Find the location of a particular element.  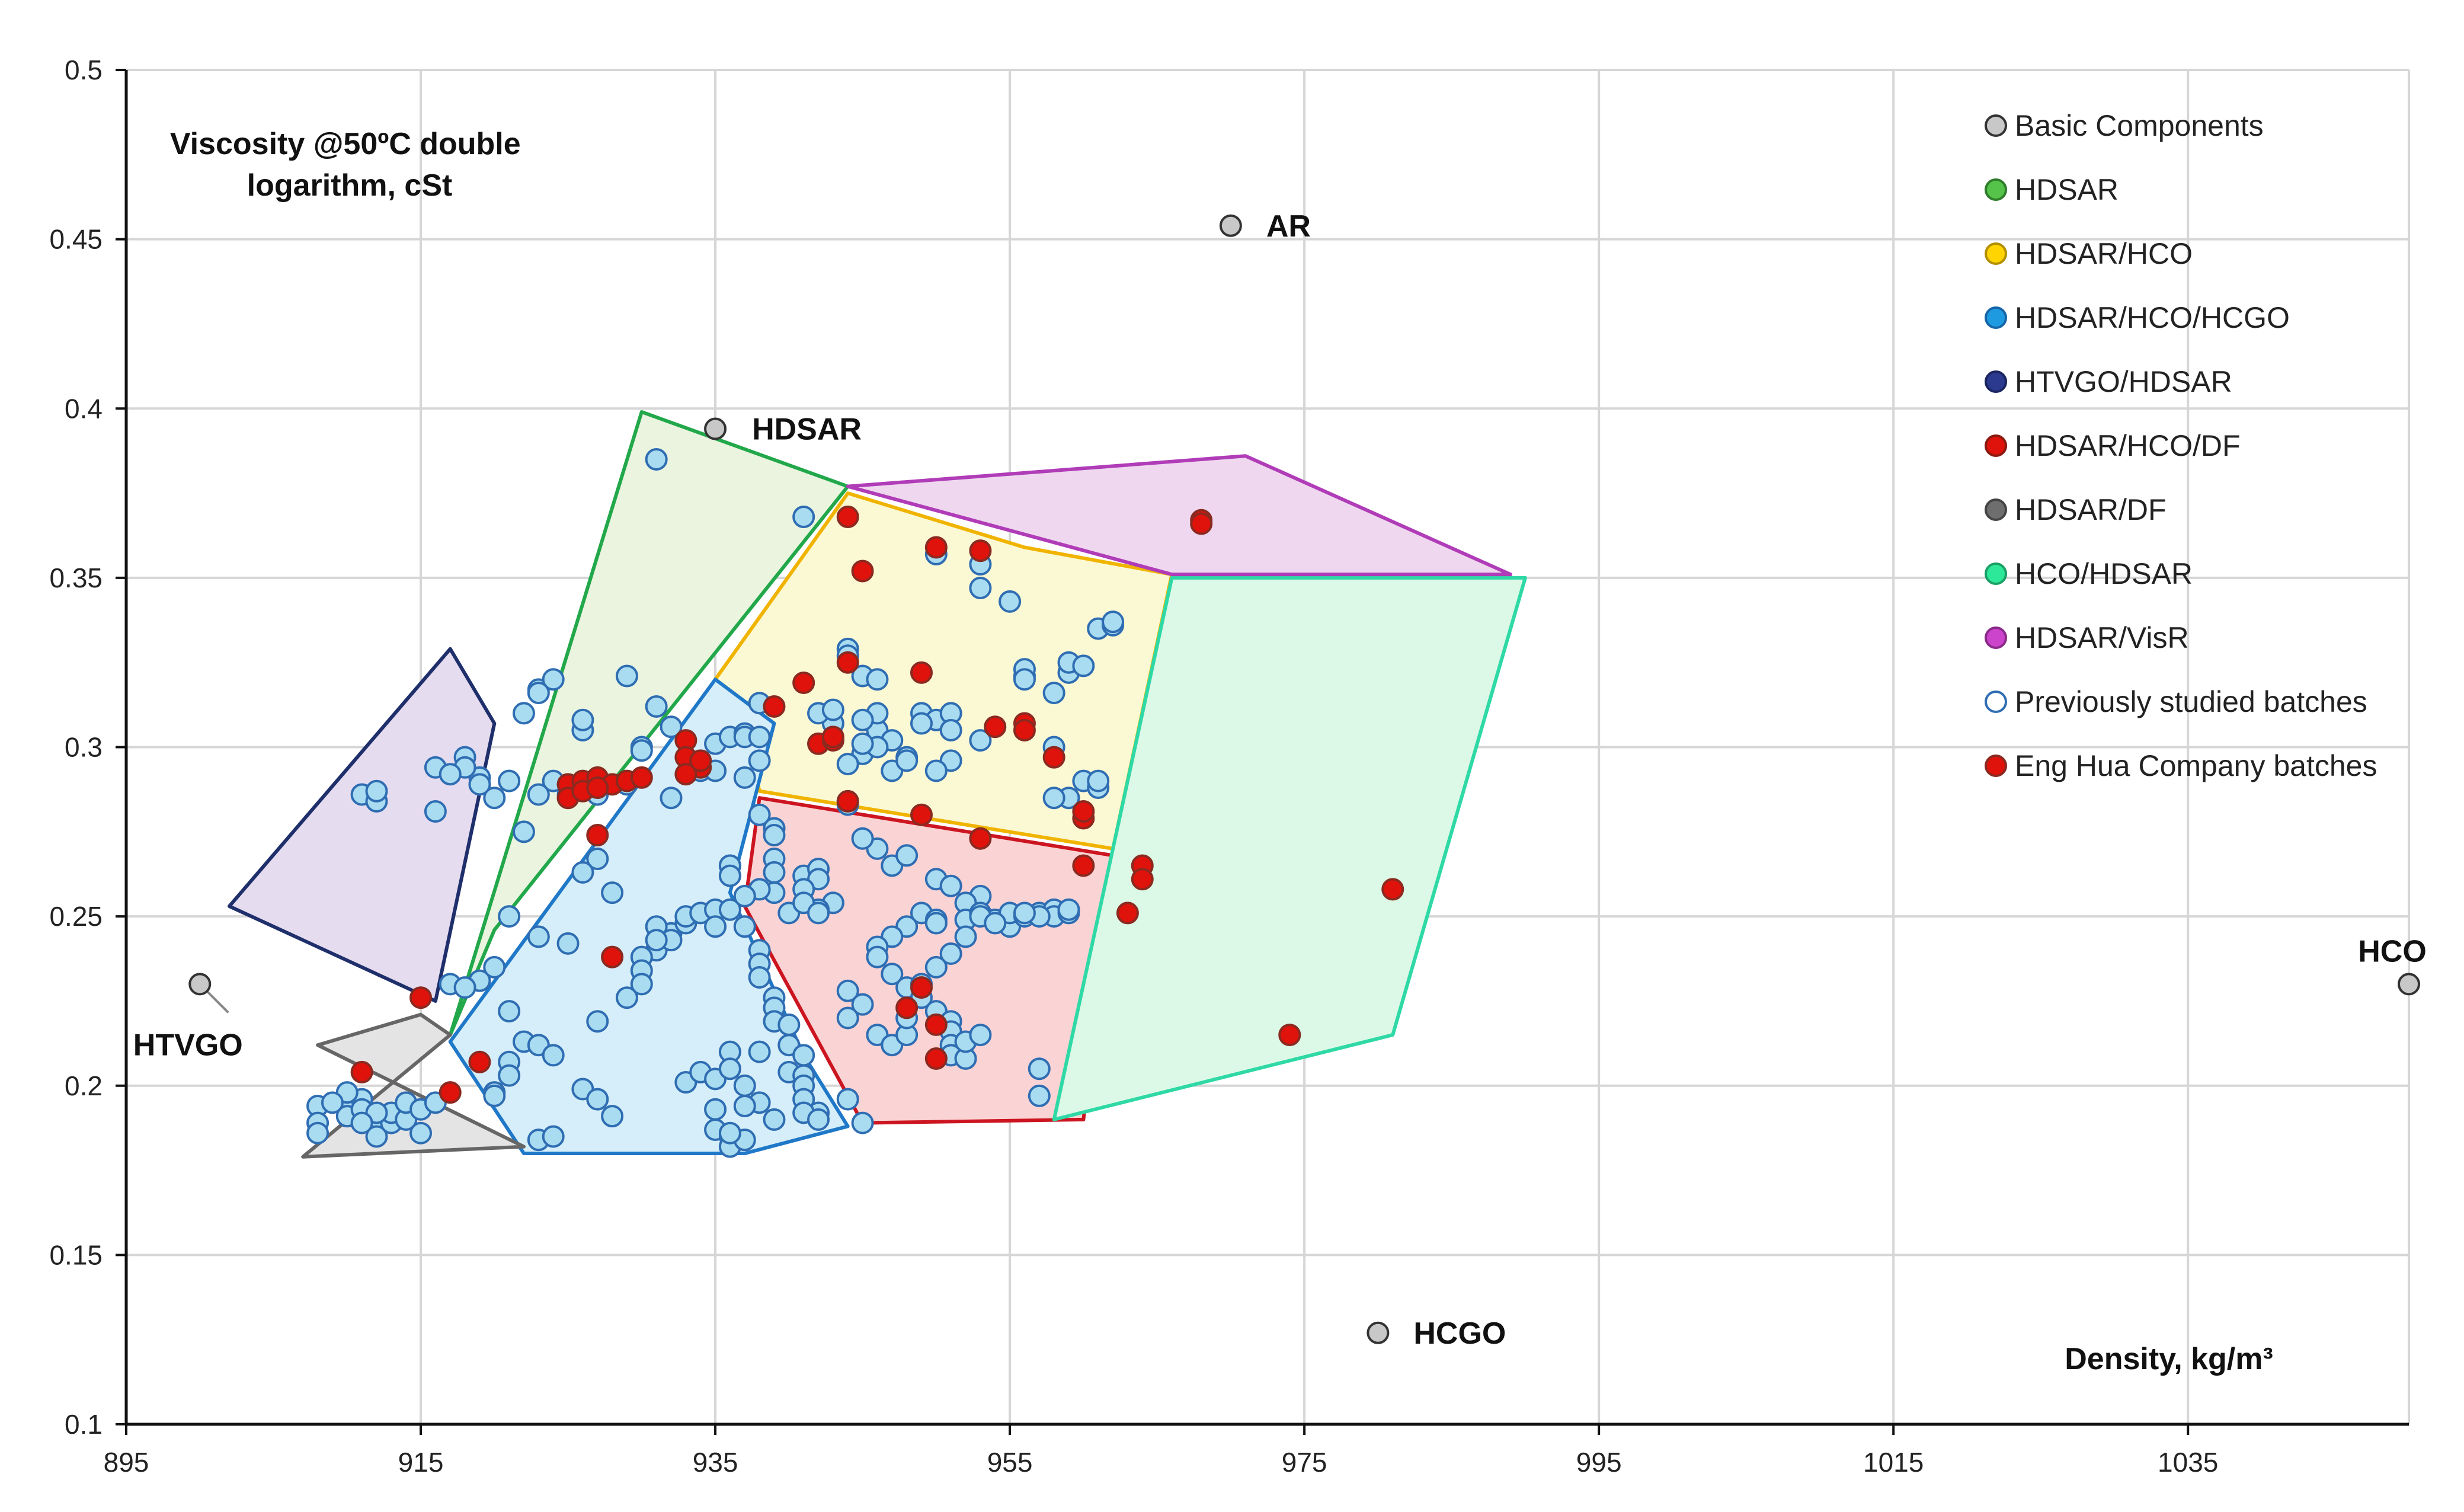

component-label-hdsar: HDSAR is located at coordinates (807, 430).